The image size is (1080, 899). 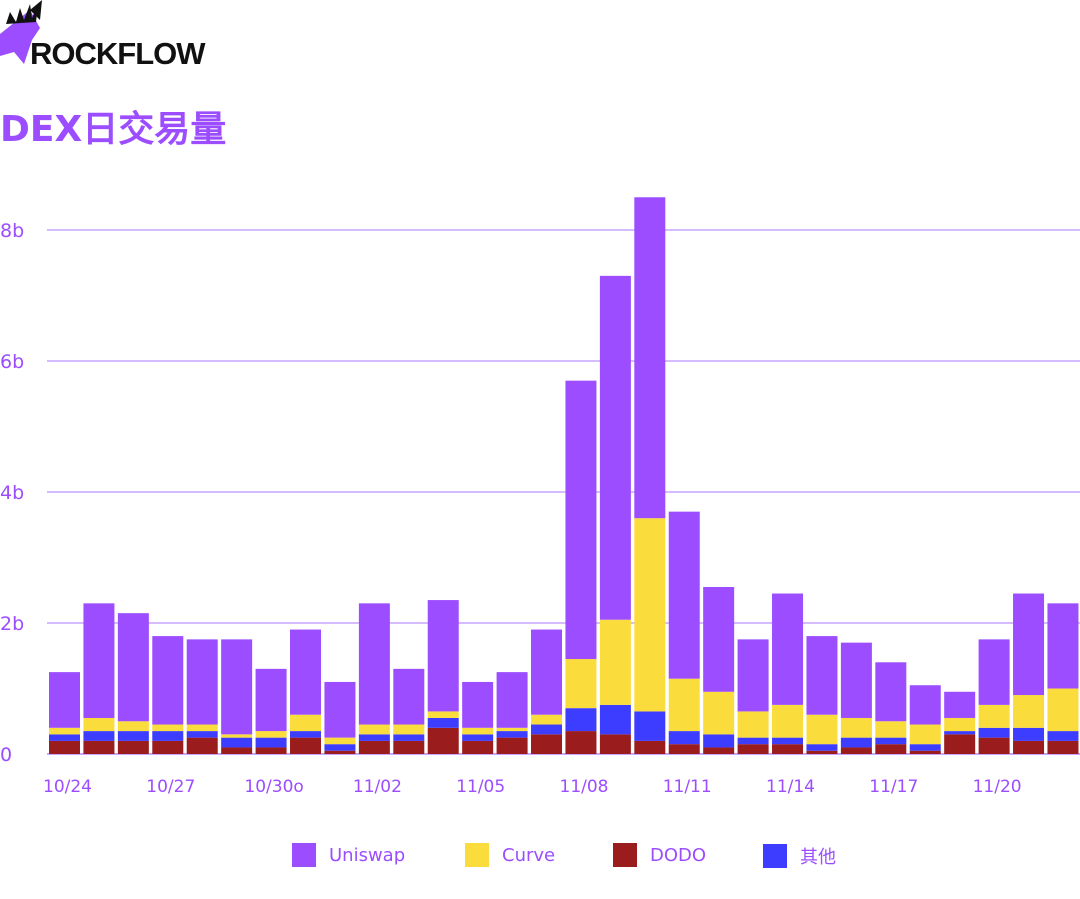 I want to click on legend-item-uniswap: Uniswap, so click(x=348, y=855).